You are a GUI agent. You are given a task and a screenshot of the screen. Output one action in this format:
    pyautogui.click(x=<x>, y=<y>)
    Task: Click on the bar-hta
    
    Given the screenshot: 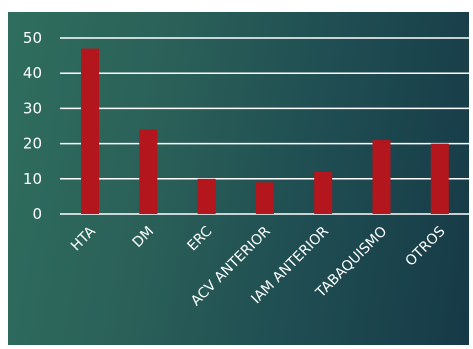 What is the action you would take?
    pyautogui.click(x=90, y=131)
    